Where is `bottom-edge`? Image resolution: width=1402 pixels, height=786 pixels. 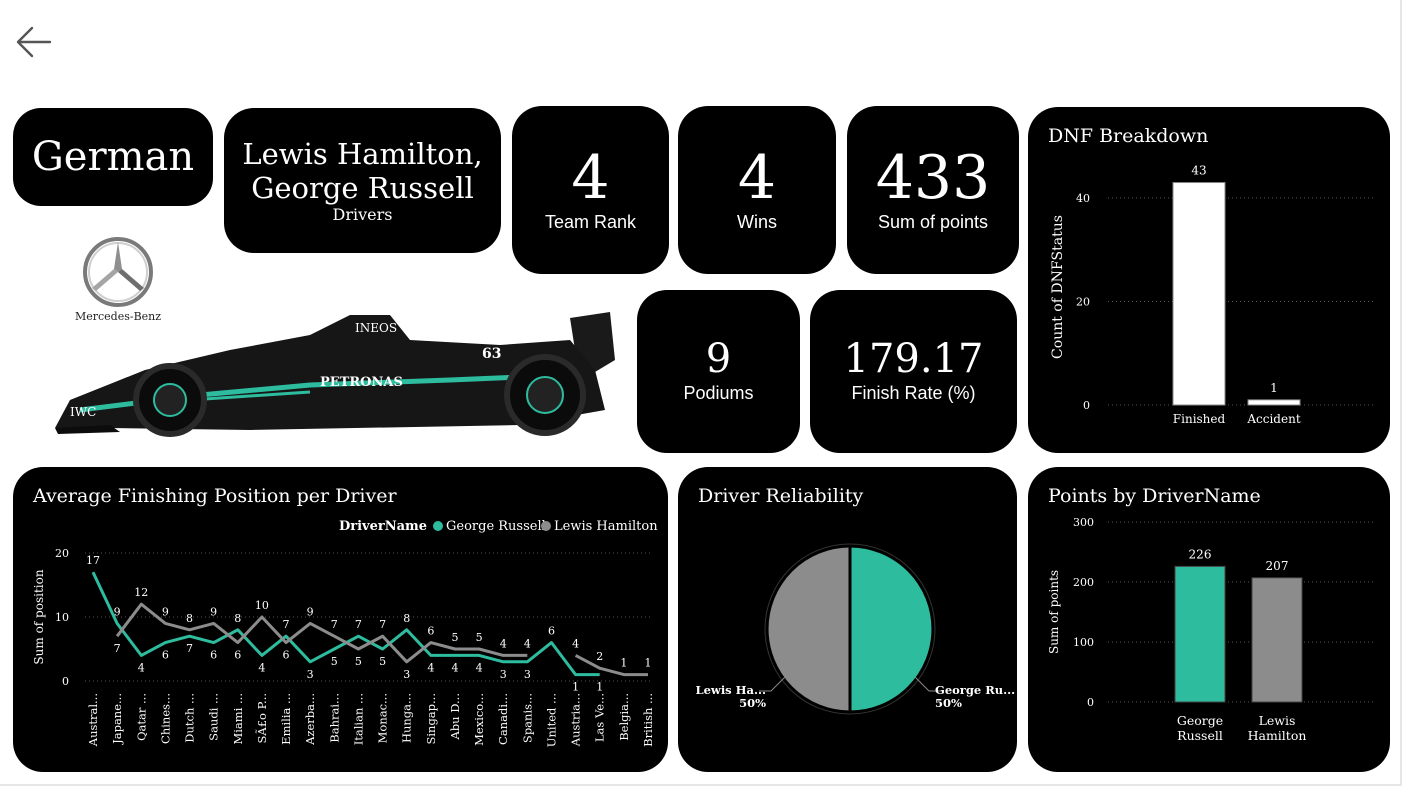
bottom-edge is located at coordinates (701, 785).